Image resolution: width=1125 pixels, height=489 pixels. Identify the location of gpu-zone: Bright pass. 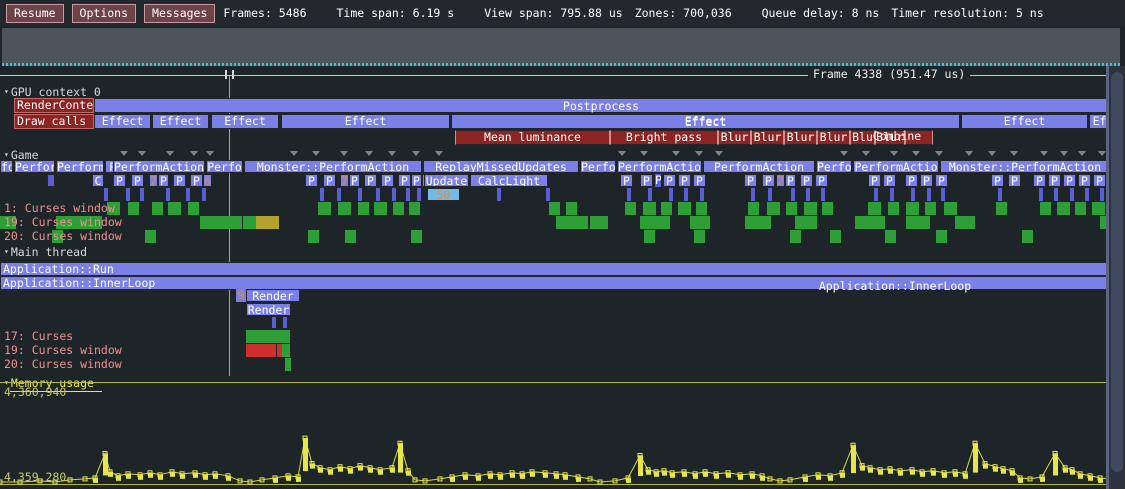
(664, 137).